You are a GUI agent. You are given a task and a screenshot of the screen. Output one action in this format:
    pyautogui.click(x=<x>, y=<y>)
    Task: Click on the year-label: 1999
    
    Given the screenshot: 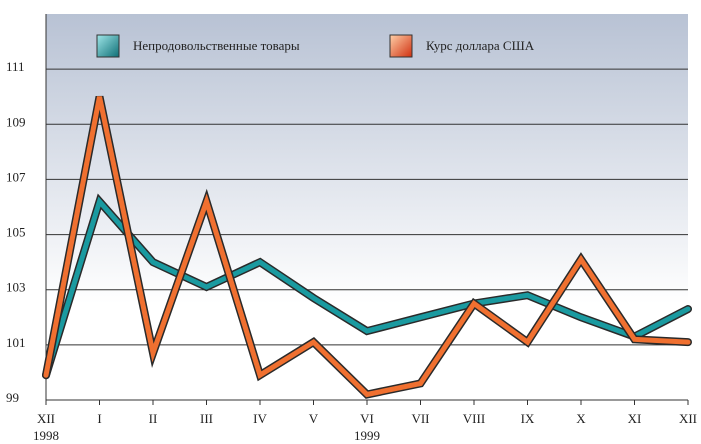 What is the action you would take?
    pyautogui.click(x=367, y=435)
    